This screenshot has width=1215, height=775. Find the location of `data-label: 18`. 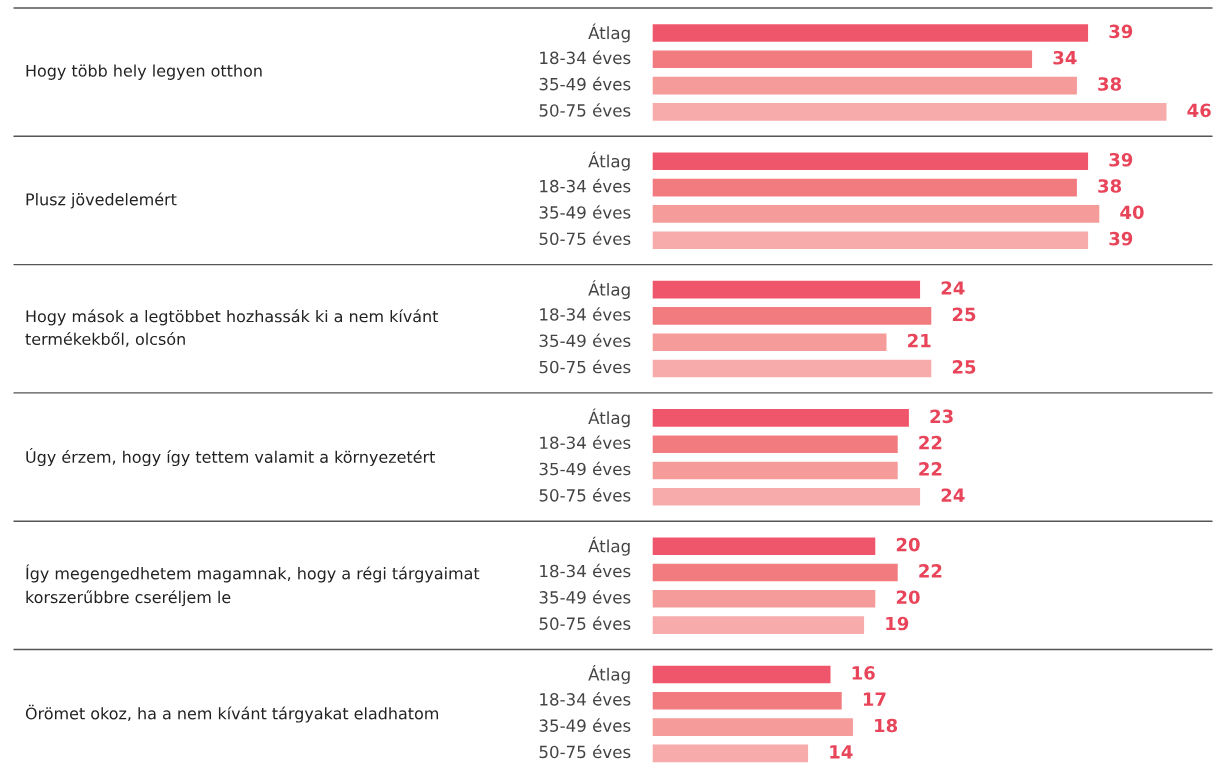

data-label: 18 is located at coordinates (886, 725).